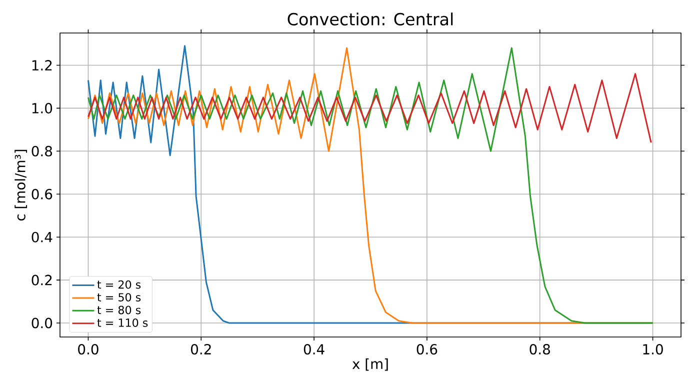 The height and width of the screenshot is (390, 690). Describe the element at coordinates (21, 185) in the screenshot. I see `y-axis-title: c [mol/m³]` at that location.